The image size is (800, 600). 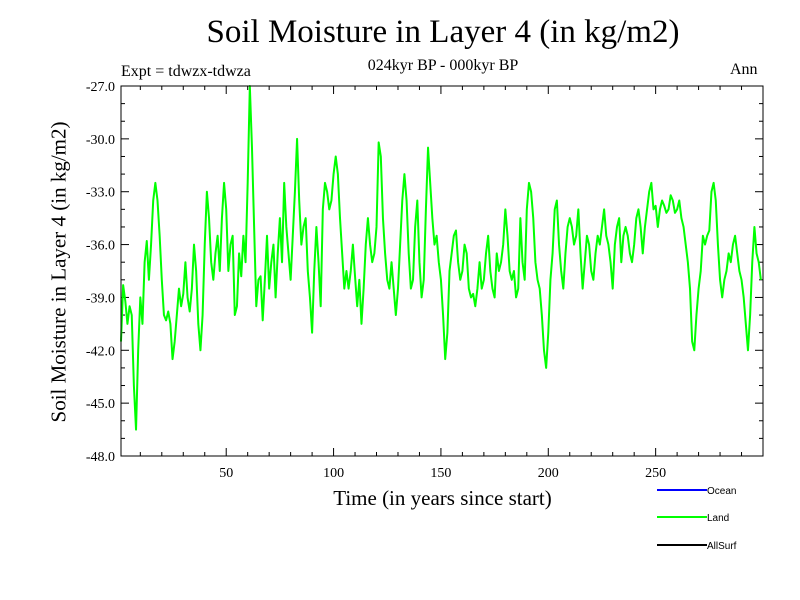 I want to click on legend-label-allsurf: AllSurf, so click(x=722, y=546).